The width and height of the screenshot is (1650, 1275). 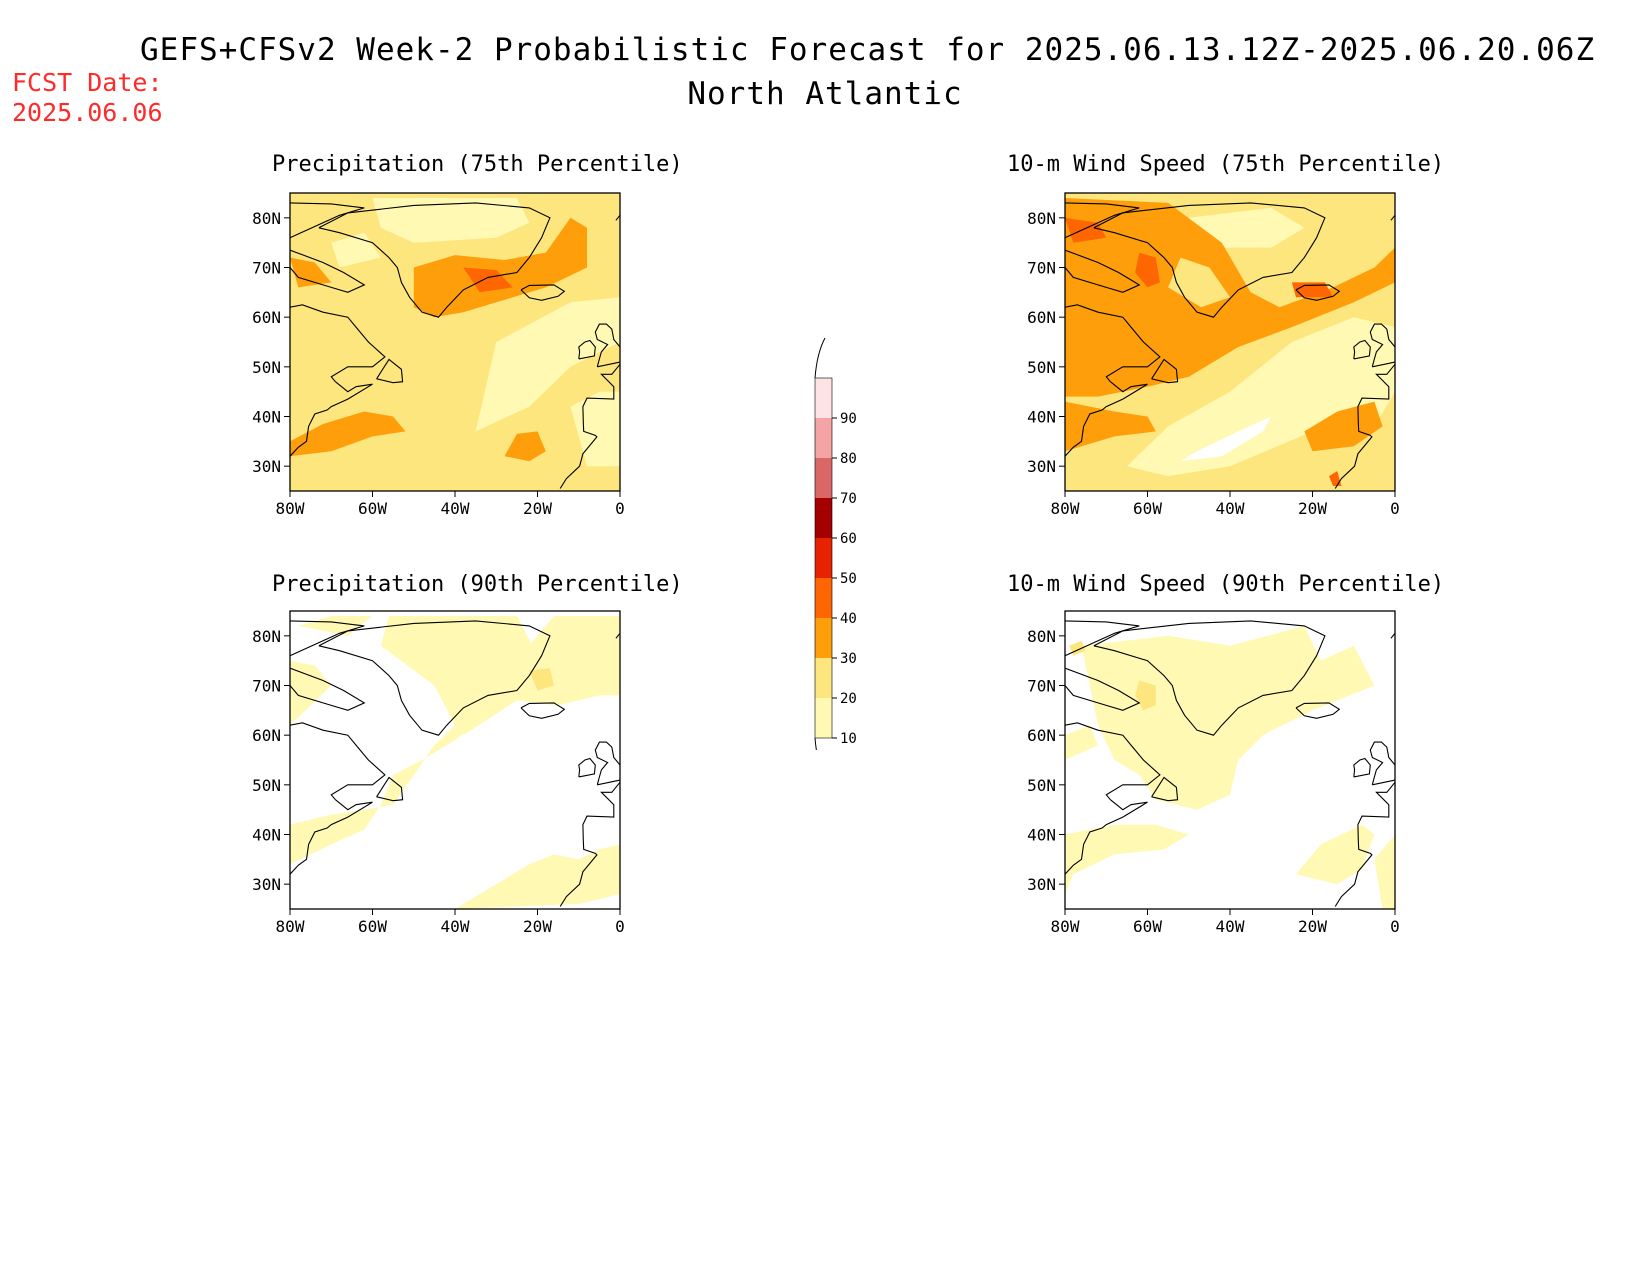 What do you see at coordinates (477, 584) in the screenshot?
I see `panel-title-precip-90: Precipitation (90th Percentile)` at bounding box center [477, 584].